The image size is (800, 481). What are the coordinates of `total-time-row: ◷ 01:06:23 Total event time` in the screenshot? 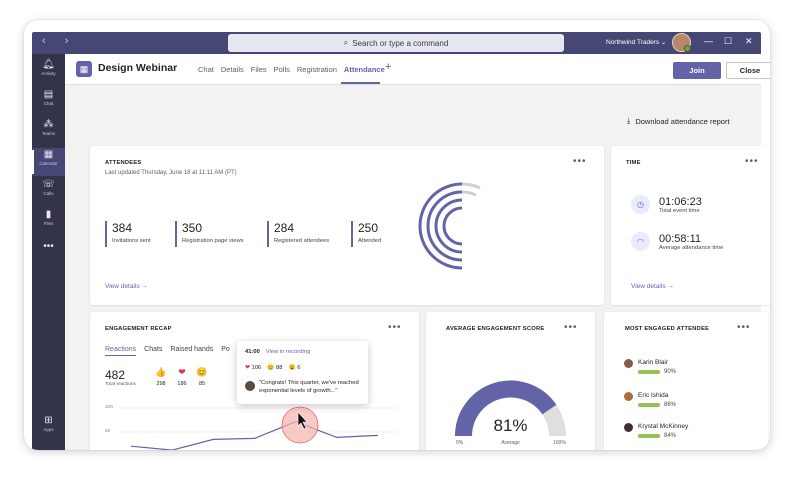 It's located at (666, 204).